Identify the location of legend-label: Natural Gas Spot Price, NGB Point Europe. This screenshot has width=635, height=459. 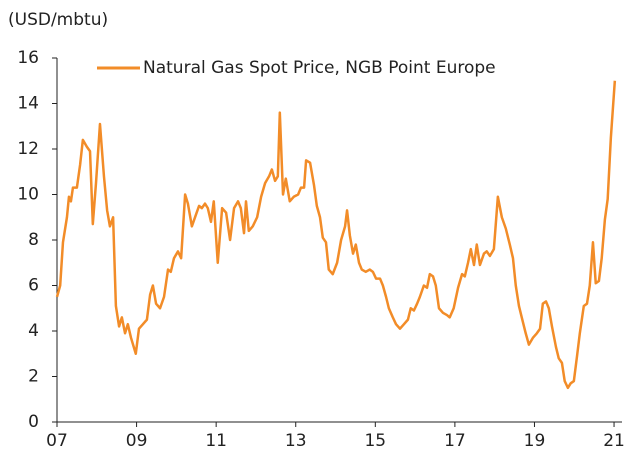
(319, 68).